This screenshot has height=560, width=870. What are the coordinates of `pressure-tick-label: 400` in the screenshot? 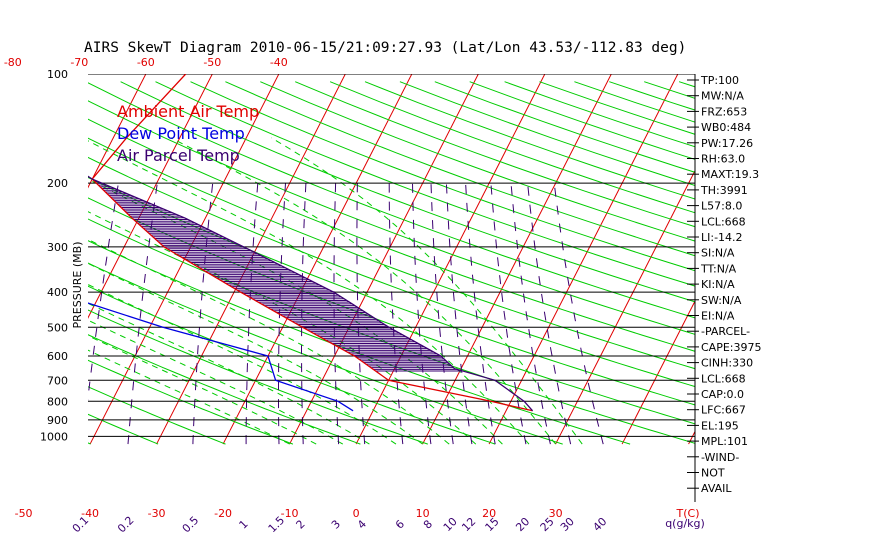 It's located at (57, 292).